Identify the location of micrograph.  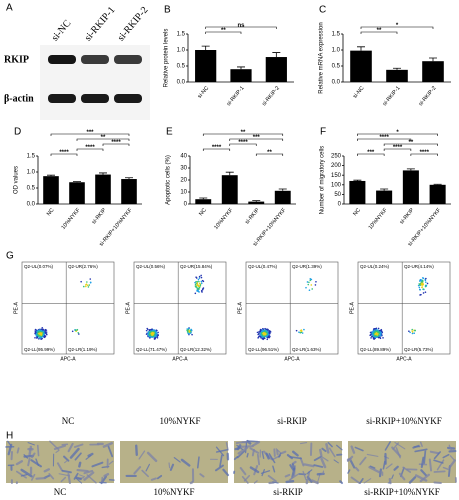
(174, 462).